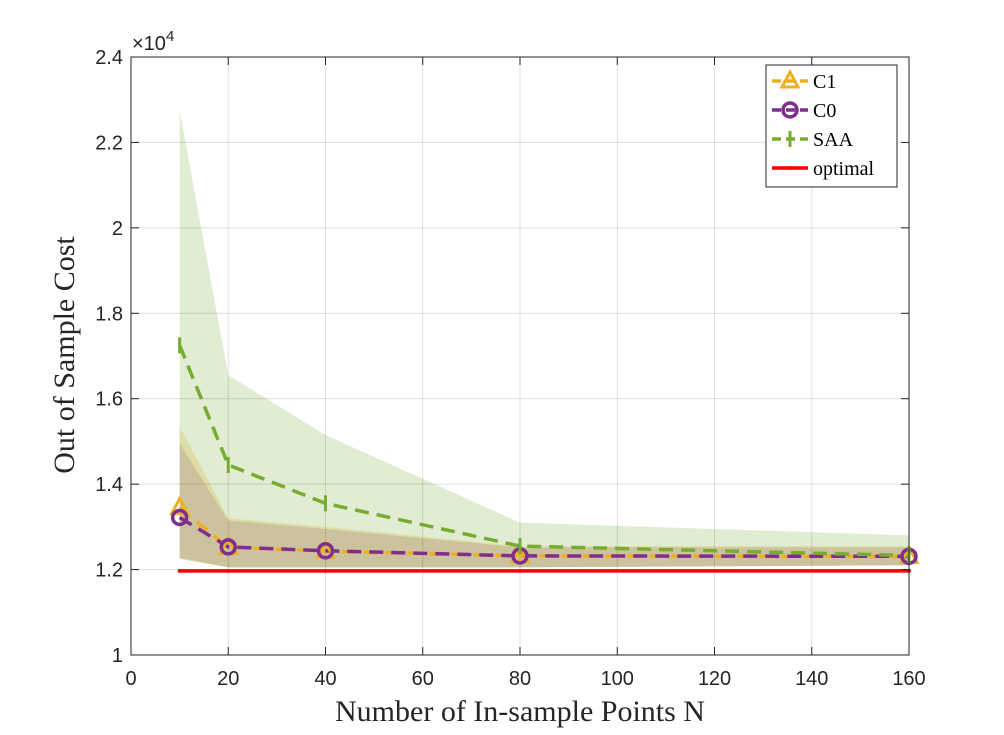  What do you see at coordinates (130, 679) in the screenshot?
I see `x-tick-label: 0` at bounding box center [130, 679].